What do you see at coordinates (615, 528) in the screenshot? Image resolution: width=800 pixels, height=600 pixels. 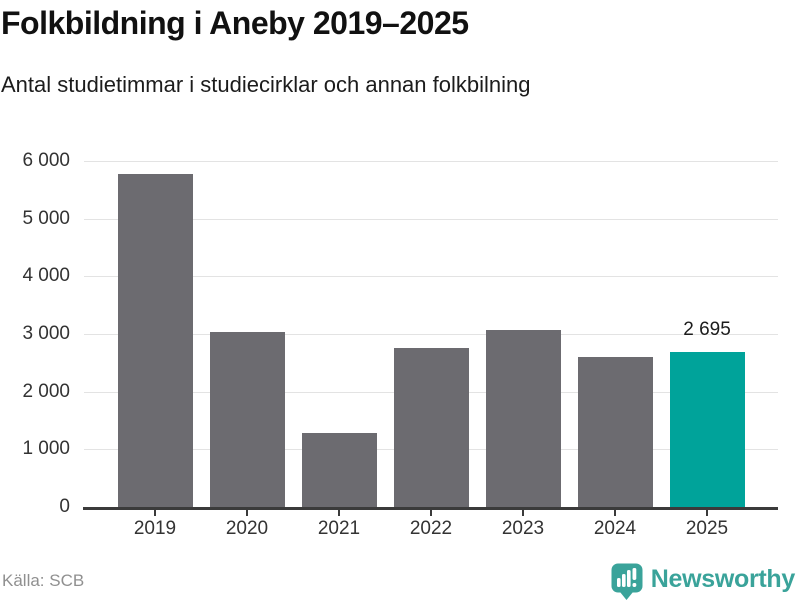 I see `x-axis-label-2024: 2024` at bounding box center [615, 528].